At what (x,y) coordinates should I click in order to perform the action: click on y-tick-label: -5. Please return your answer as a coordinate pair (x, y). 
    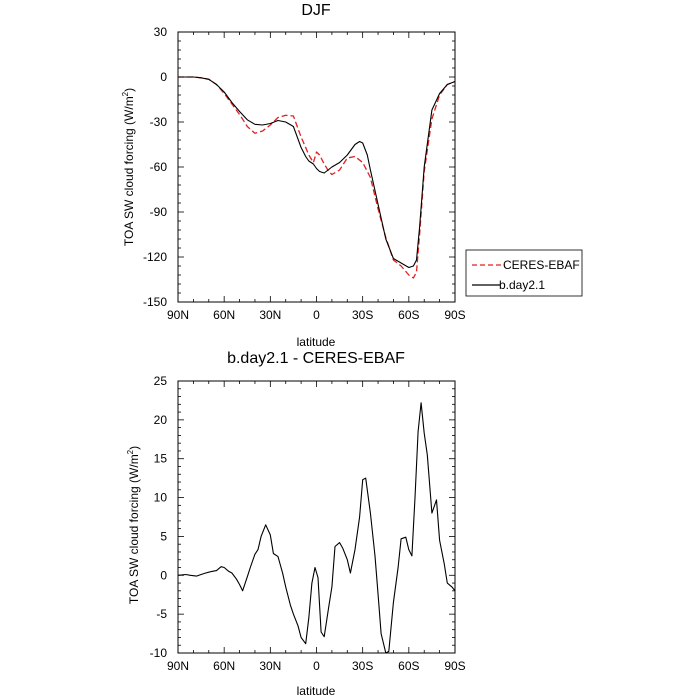
    Looking at the image, I should click on (161, 614).